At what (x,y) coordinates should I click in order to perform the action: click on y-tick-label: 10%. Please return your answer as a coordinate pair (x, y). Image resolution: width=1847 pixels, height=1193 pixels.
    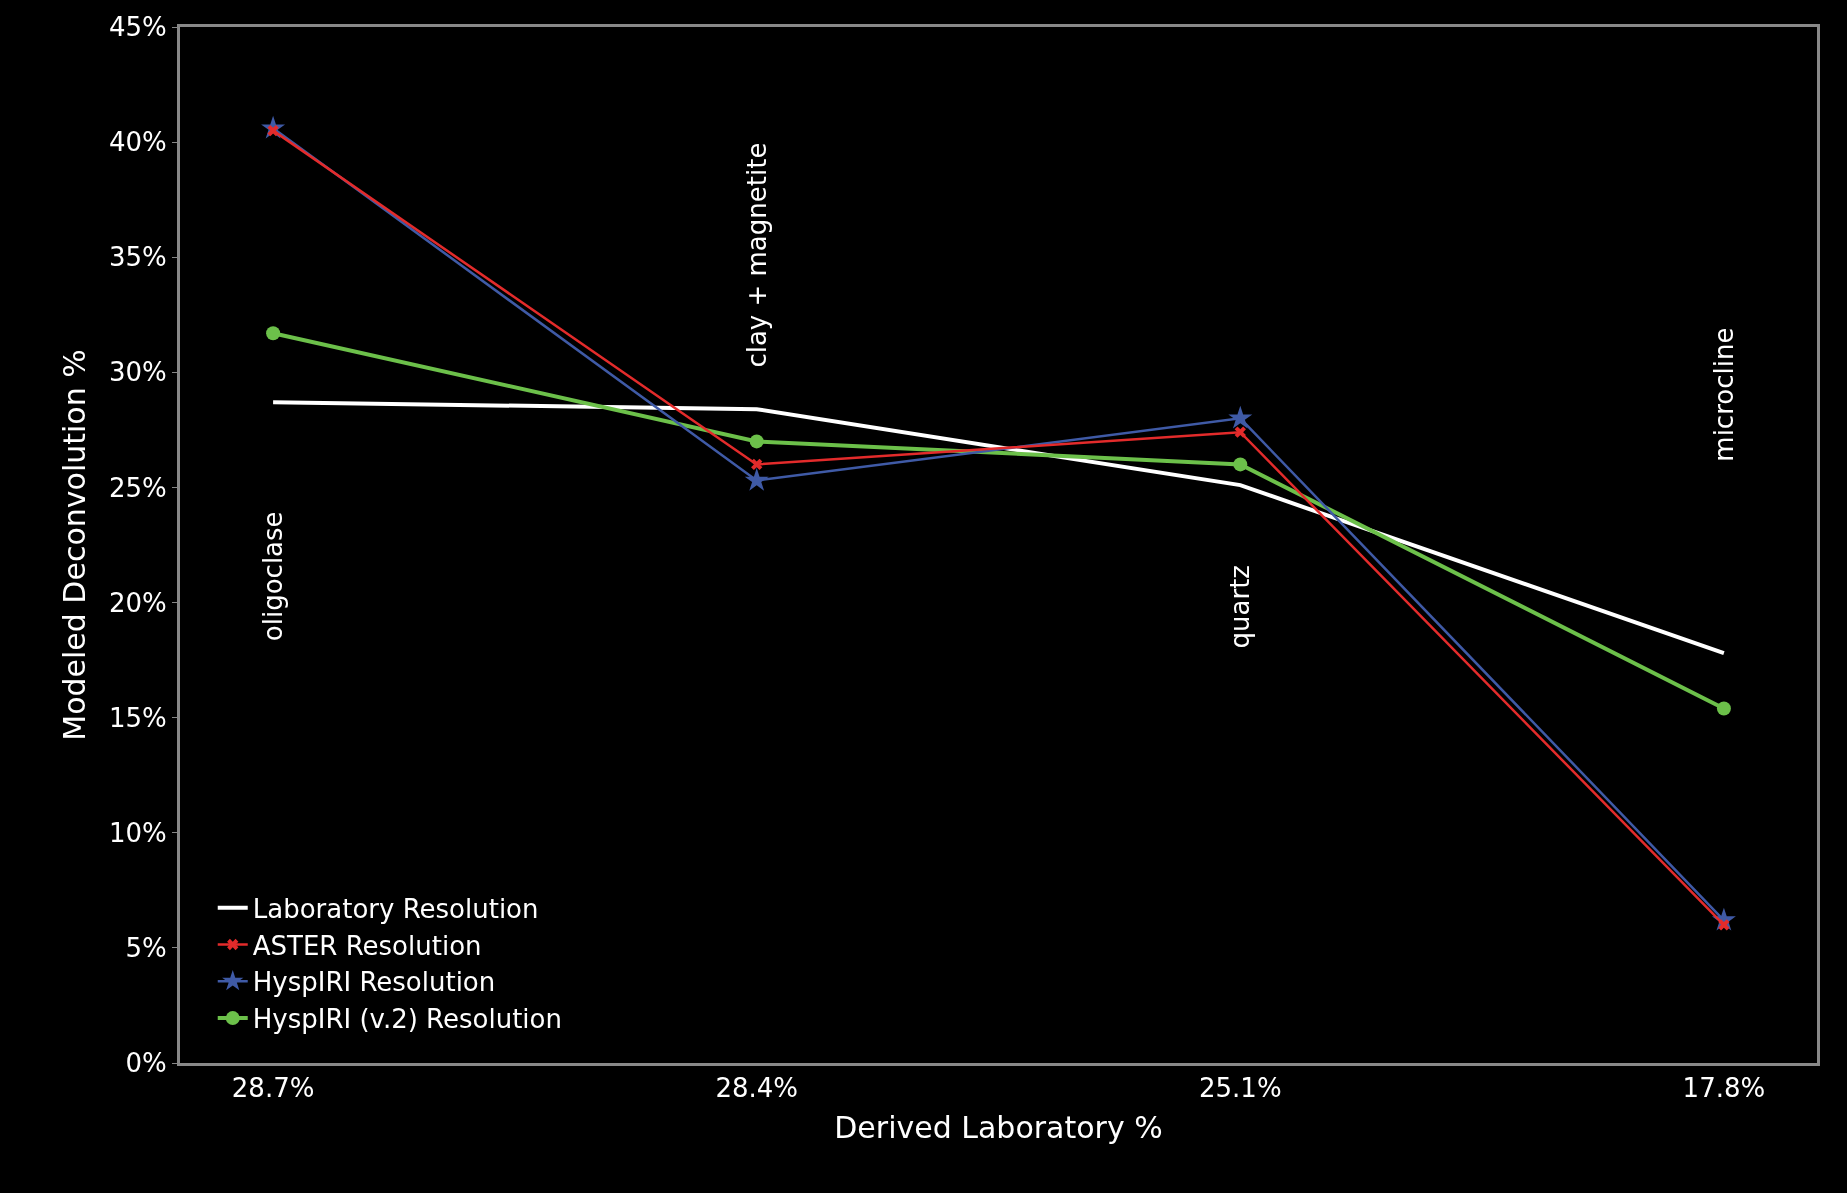
    Looking at the image, I should click on (138, 832).